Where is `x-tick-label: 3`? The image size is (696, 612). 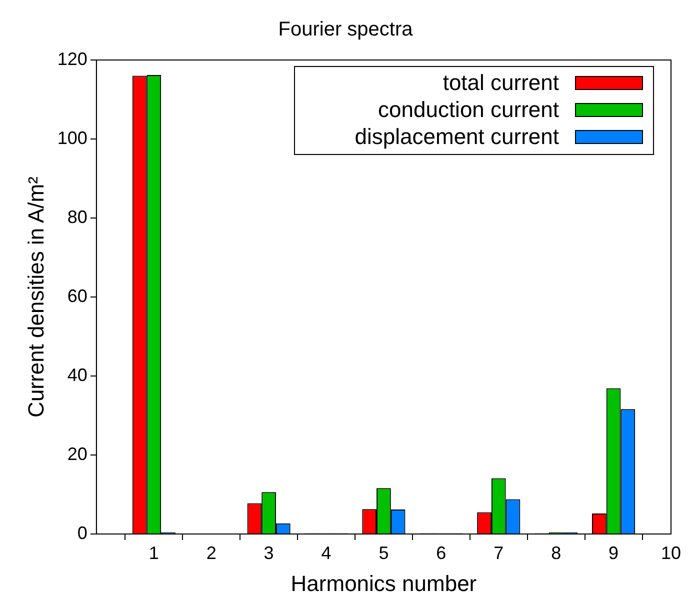
x-tick-label: 3 is located at coordinates (269, 552).